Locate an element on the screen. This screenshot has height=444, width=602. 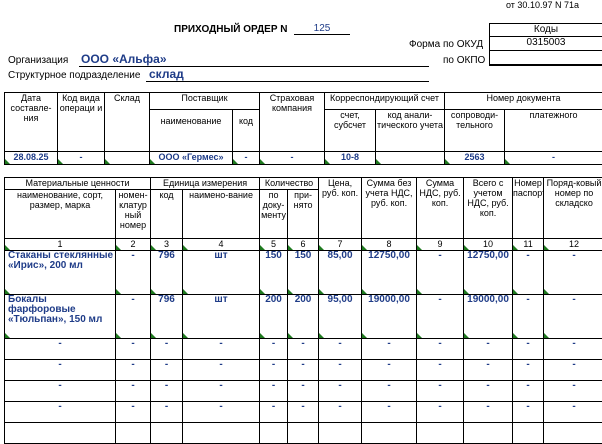
order-number: 125 is located at coordinates (322, 29).